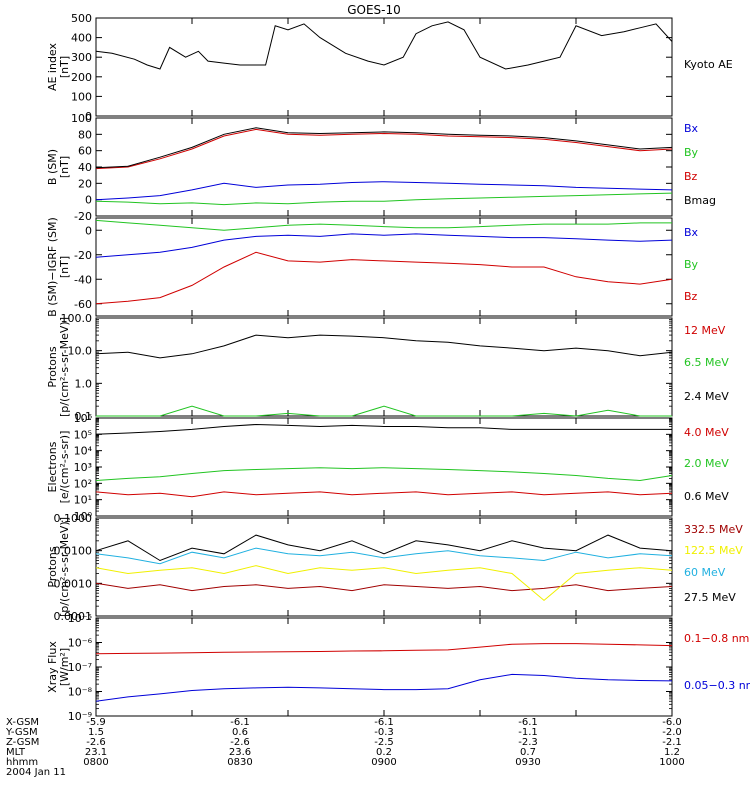 The height and width of the screenshot is (800, 750). What do you see at coordinates (384, 494) in the screenshot?
I see `series-line-4-0-mev` at bounding box center [384, 494].